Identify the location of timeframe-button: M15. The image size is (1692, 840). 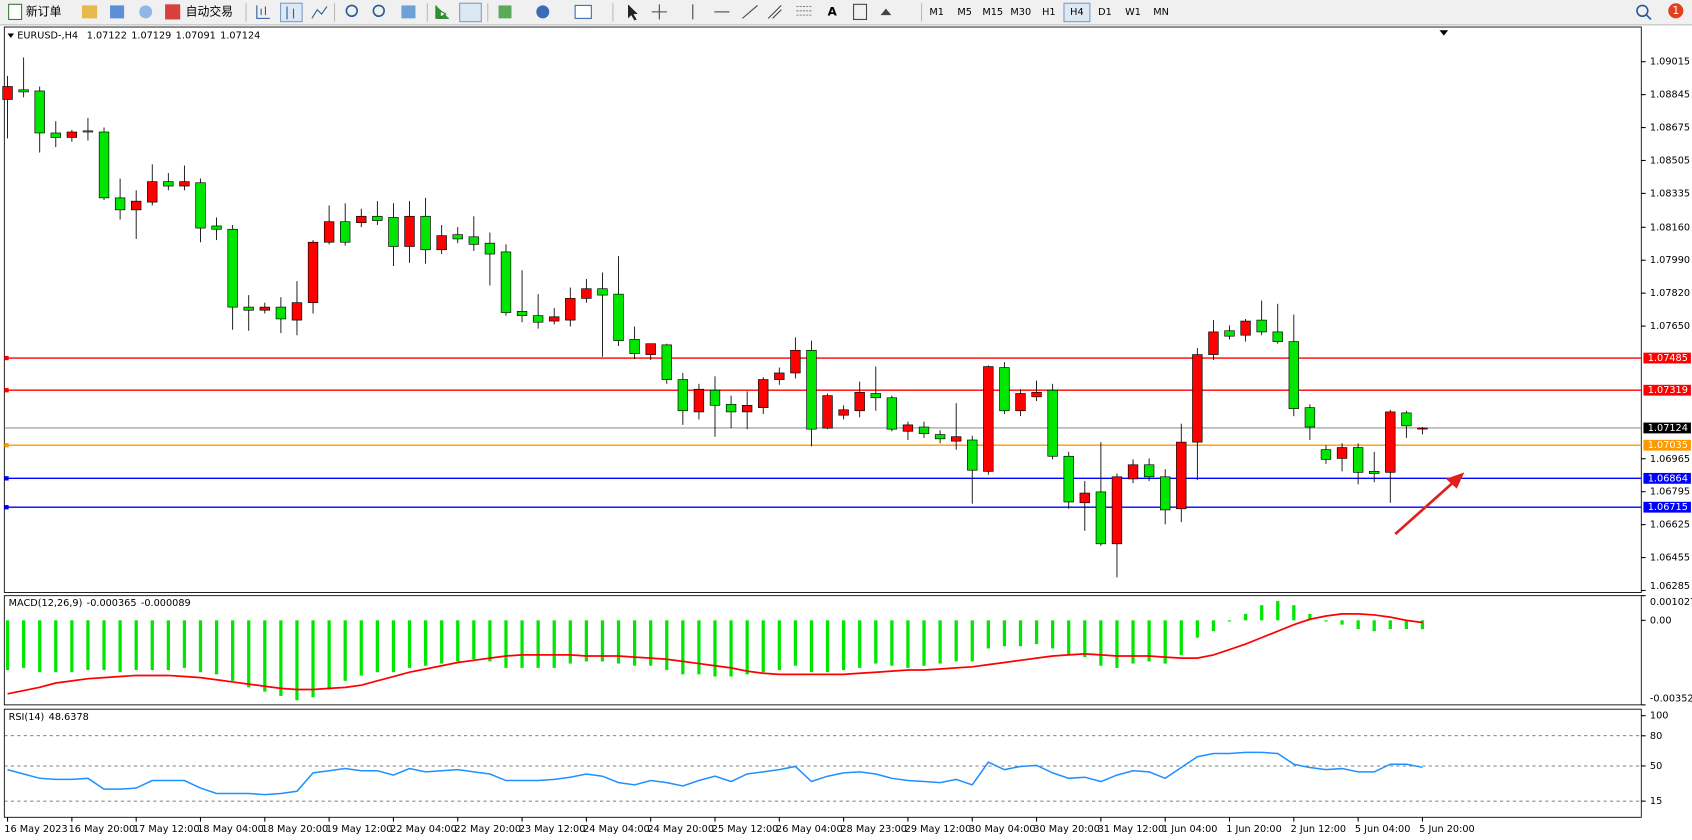
(992, 12).